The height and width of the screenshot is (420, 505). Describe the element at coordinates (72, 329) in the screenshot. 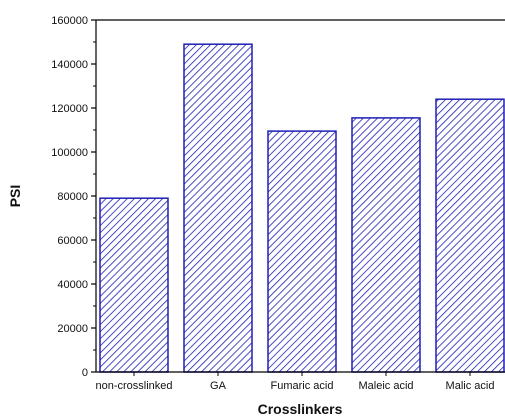

I see `y-tick-label: 20000` at that location.